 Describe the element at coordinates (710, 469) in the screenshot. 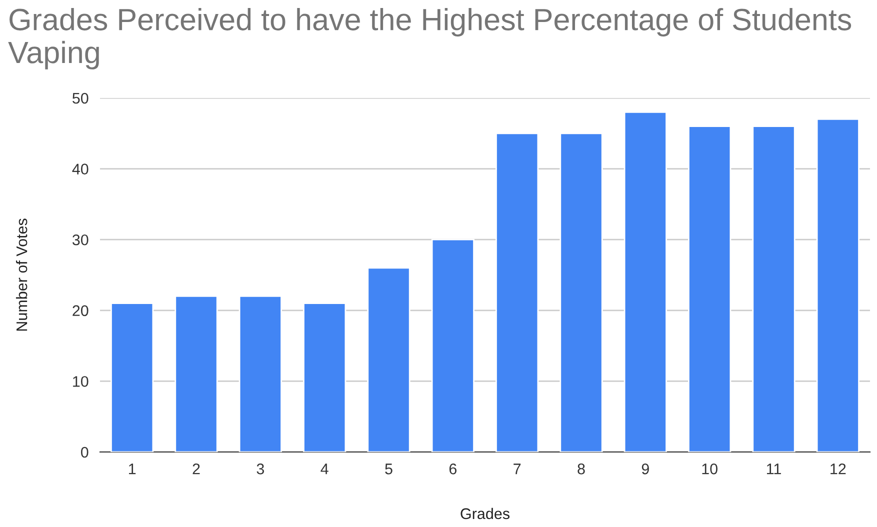

I see `x-tick-label: 10` at that location.